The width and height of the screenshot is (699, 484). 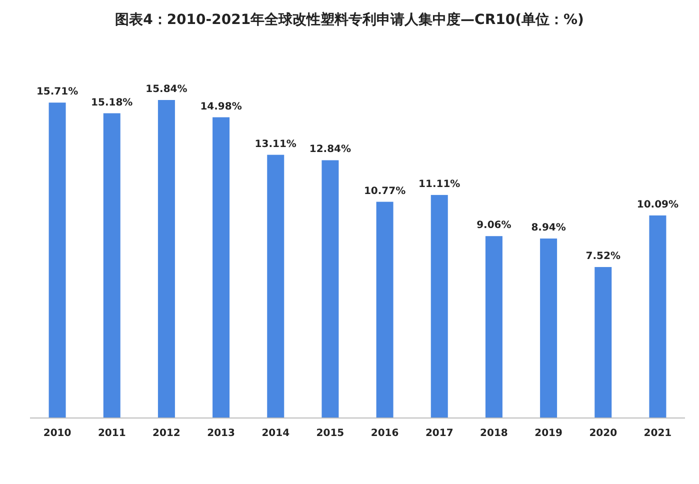 I want to click on x-tick-label: 2012, so click(x=166, y=433).